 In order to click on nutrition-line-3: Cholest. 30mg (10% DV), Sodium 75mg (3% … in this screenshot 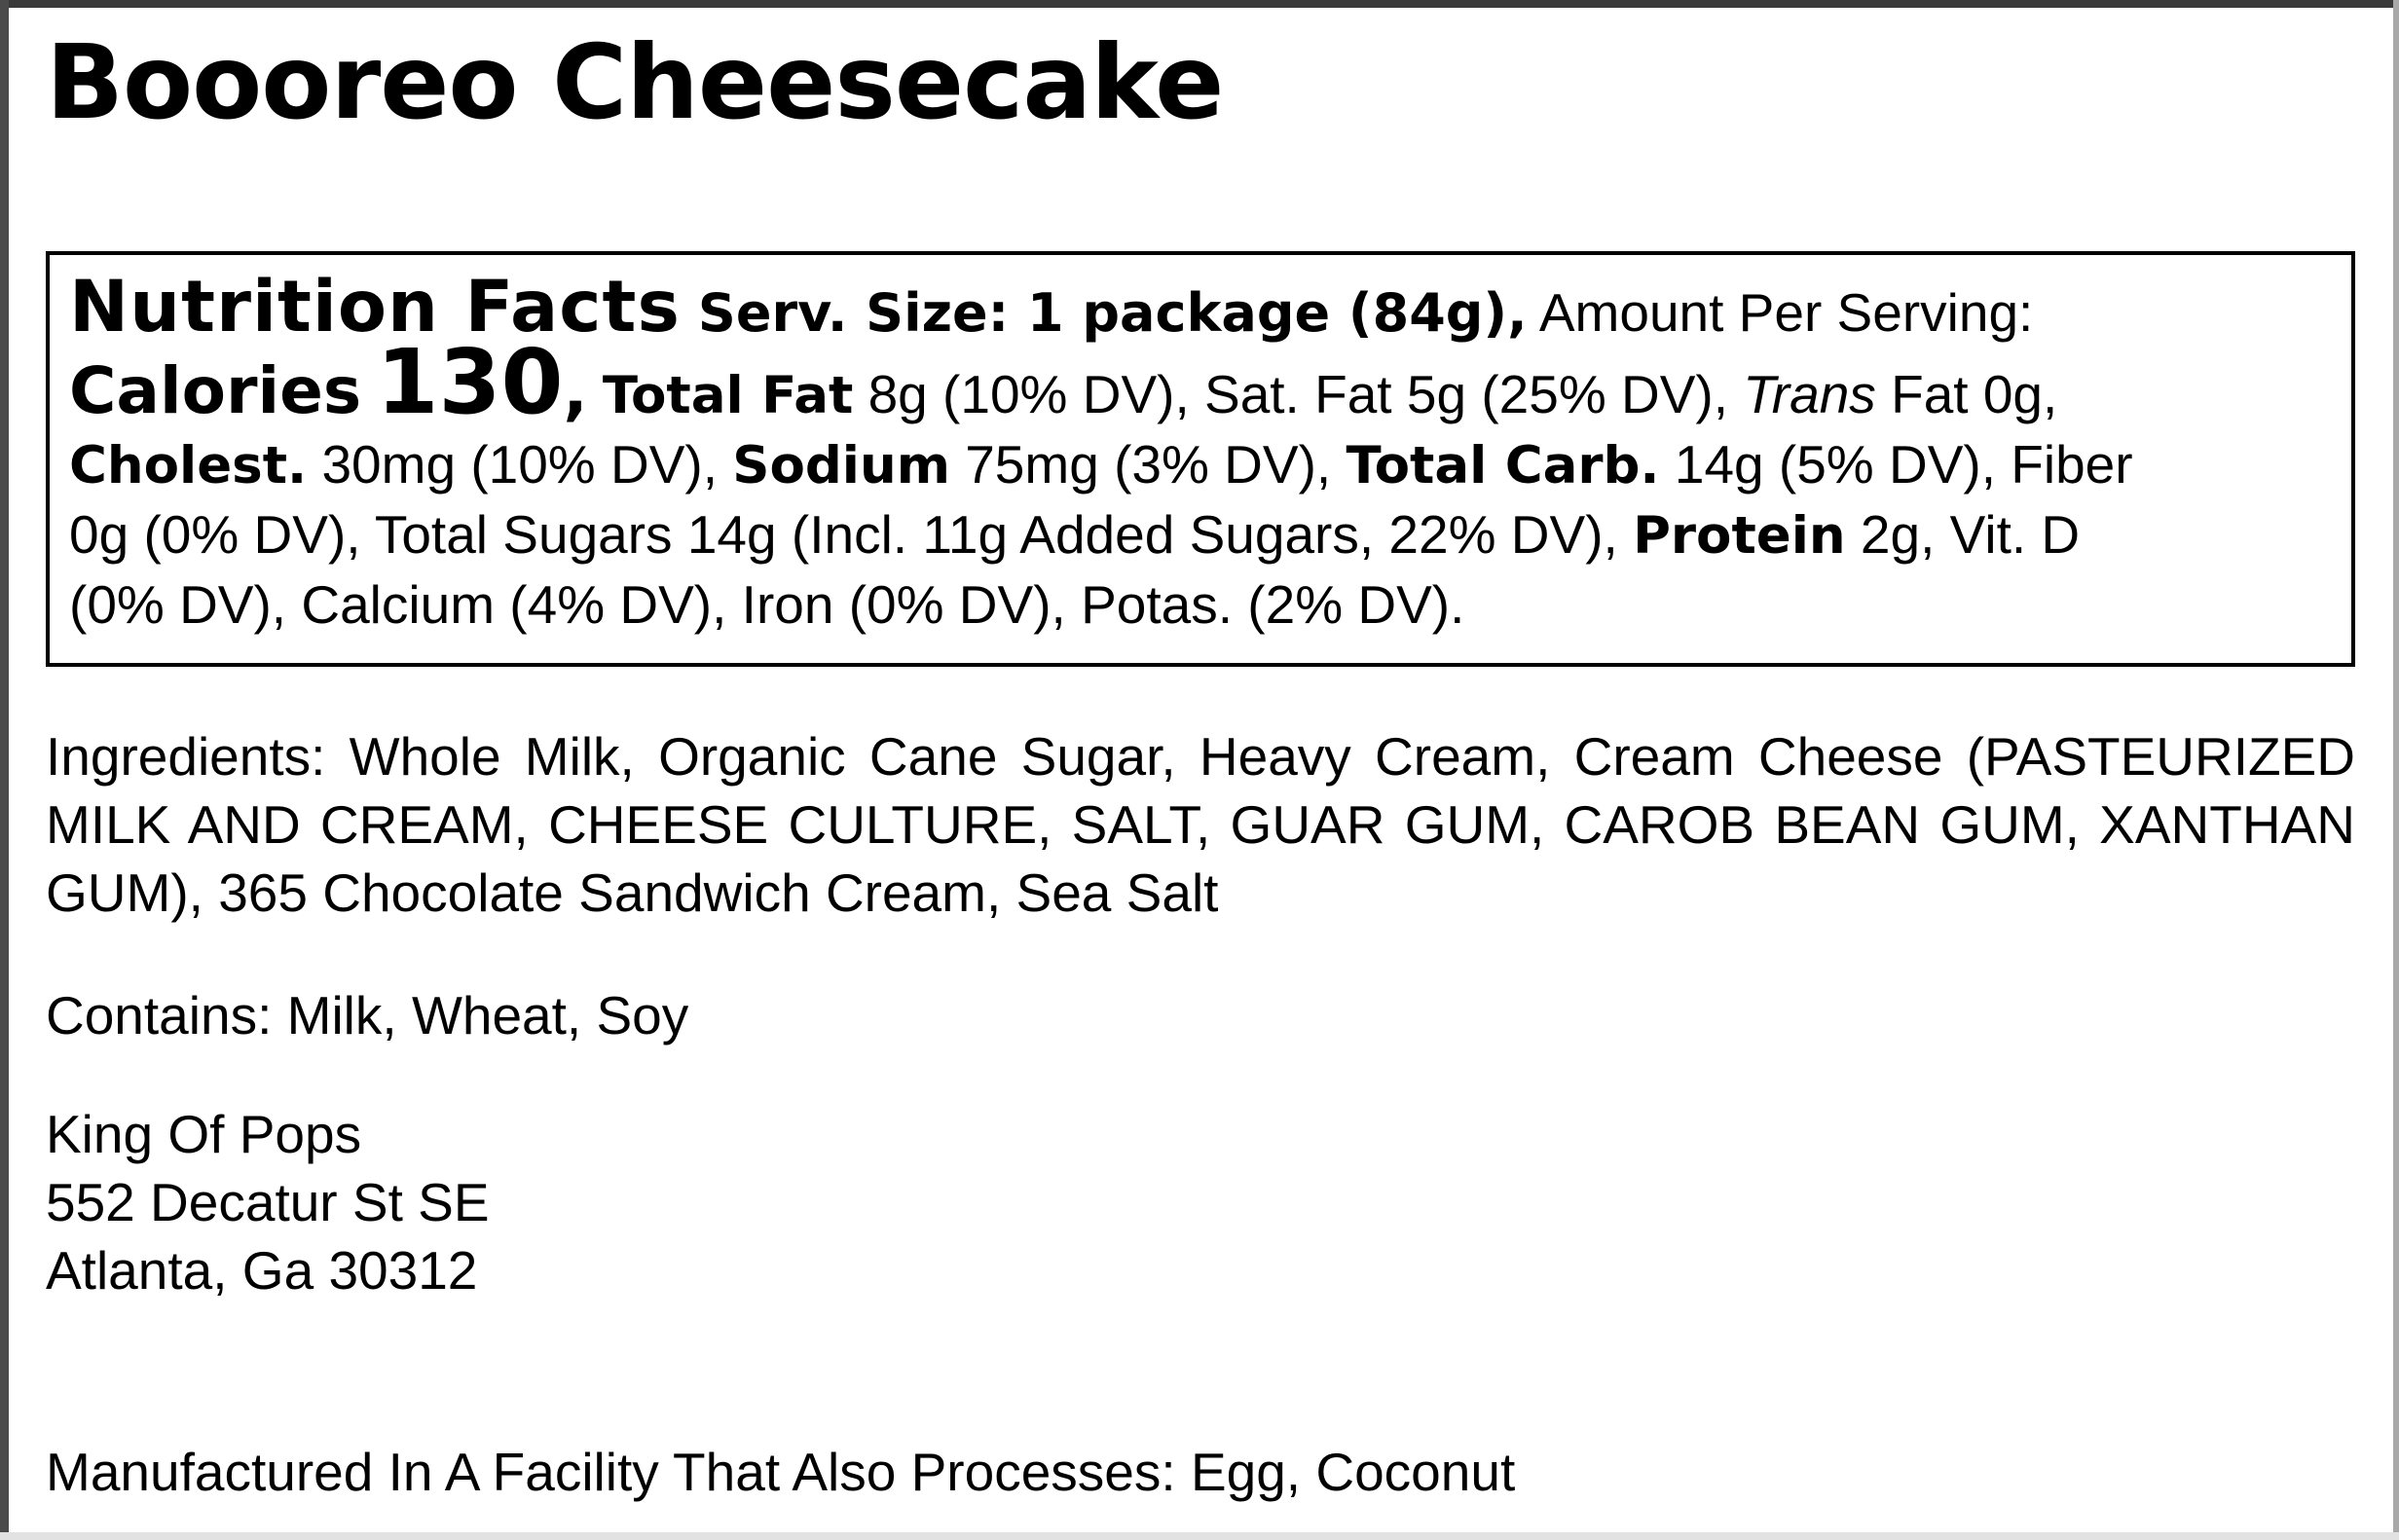, I will do `click(1201, 465)`.